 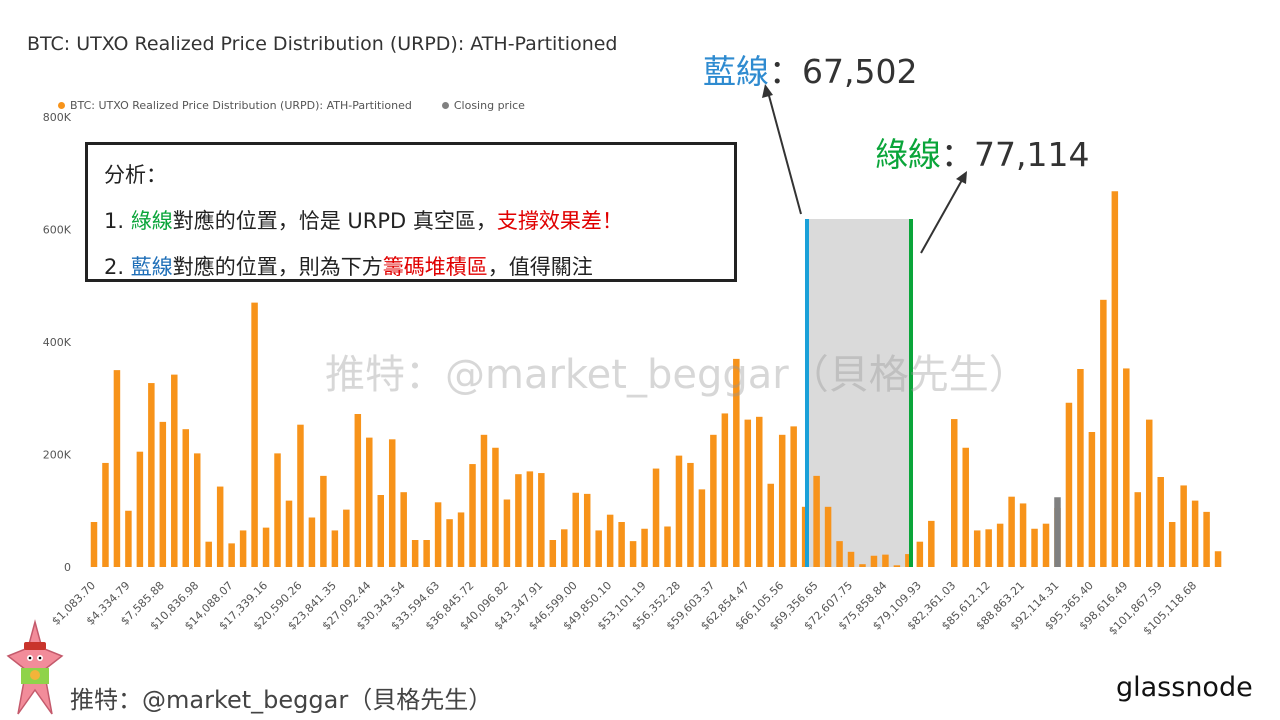 What do you see at coordinates (941, 216) in the screenshot?
I see `green-arrow-line` at bounding box center [941, 216].